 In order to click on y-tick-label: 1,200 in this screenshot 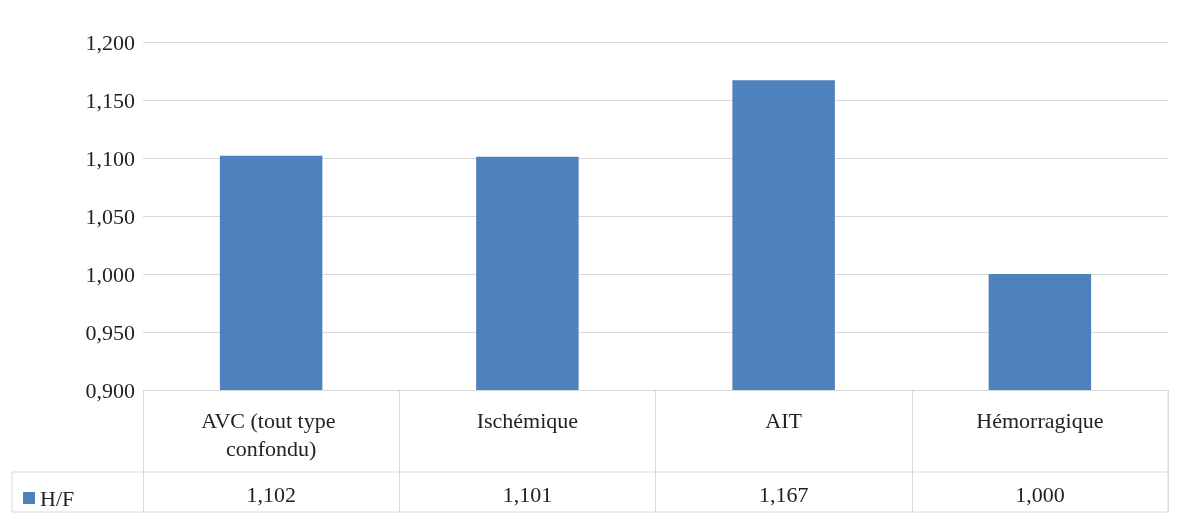, I will do `click(110, 42)`.